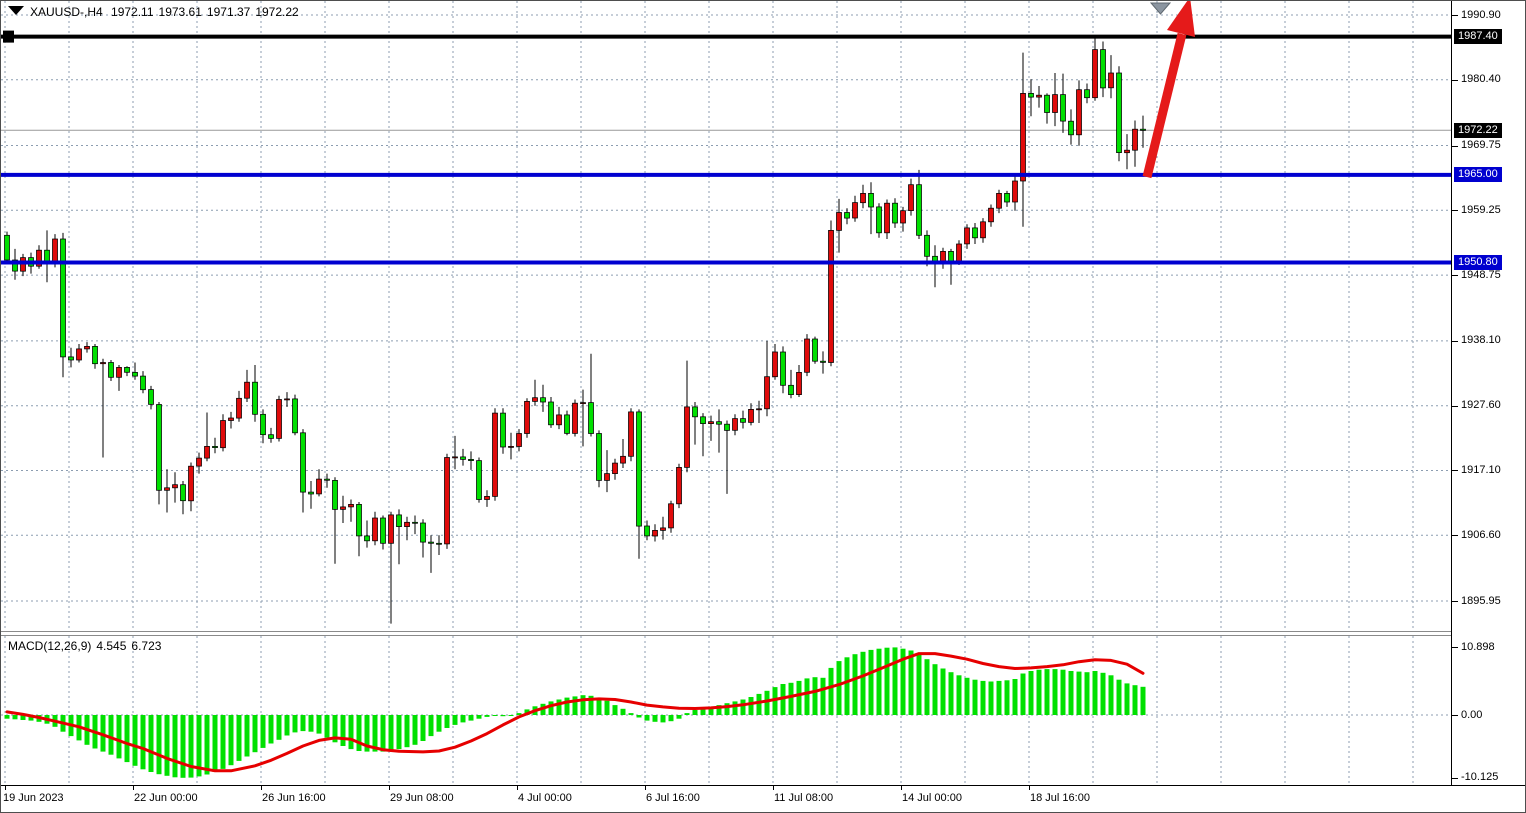 Image resolution: width=1526 pixels, height=813 pixels. Describe the element at coordinates (1480, 777) in the screenshot. I see `macd-axis-label: -10.125` at that location.